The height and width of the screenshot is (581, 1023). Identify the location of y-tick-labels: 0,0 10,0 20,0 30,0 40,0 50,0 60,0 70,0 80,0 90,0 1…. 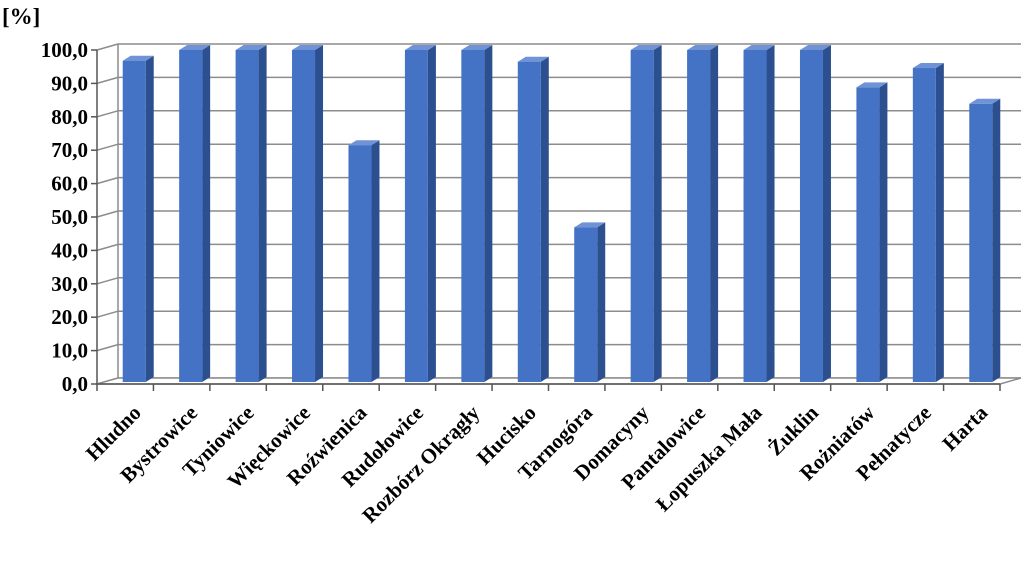
(64, 217).